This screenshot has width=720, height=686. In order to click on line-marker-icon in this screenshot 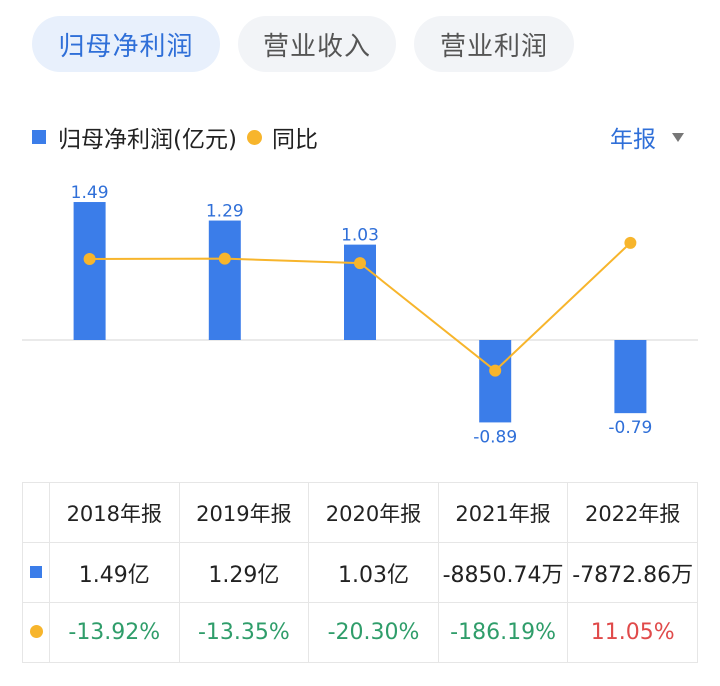, I will do `click(36, 631)`.